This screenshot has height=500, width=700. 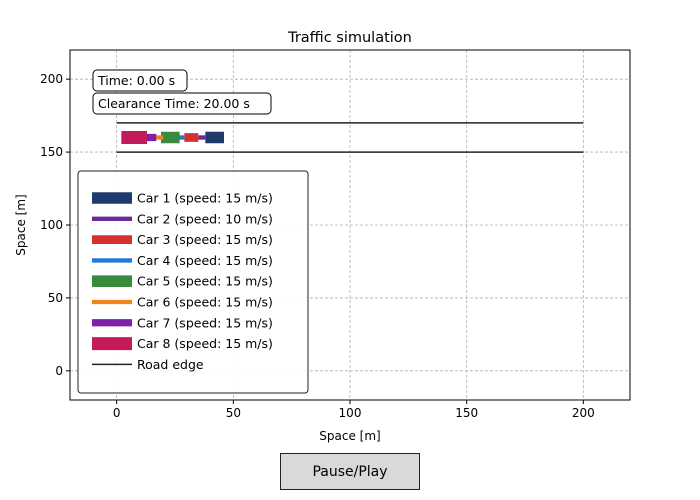 What do you see at coordinates (51, 225) in the screenshot?
I see `y-tick-label: 100` at bounding box center [51, 225].